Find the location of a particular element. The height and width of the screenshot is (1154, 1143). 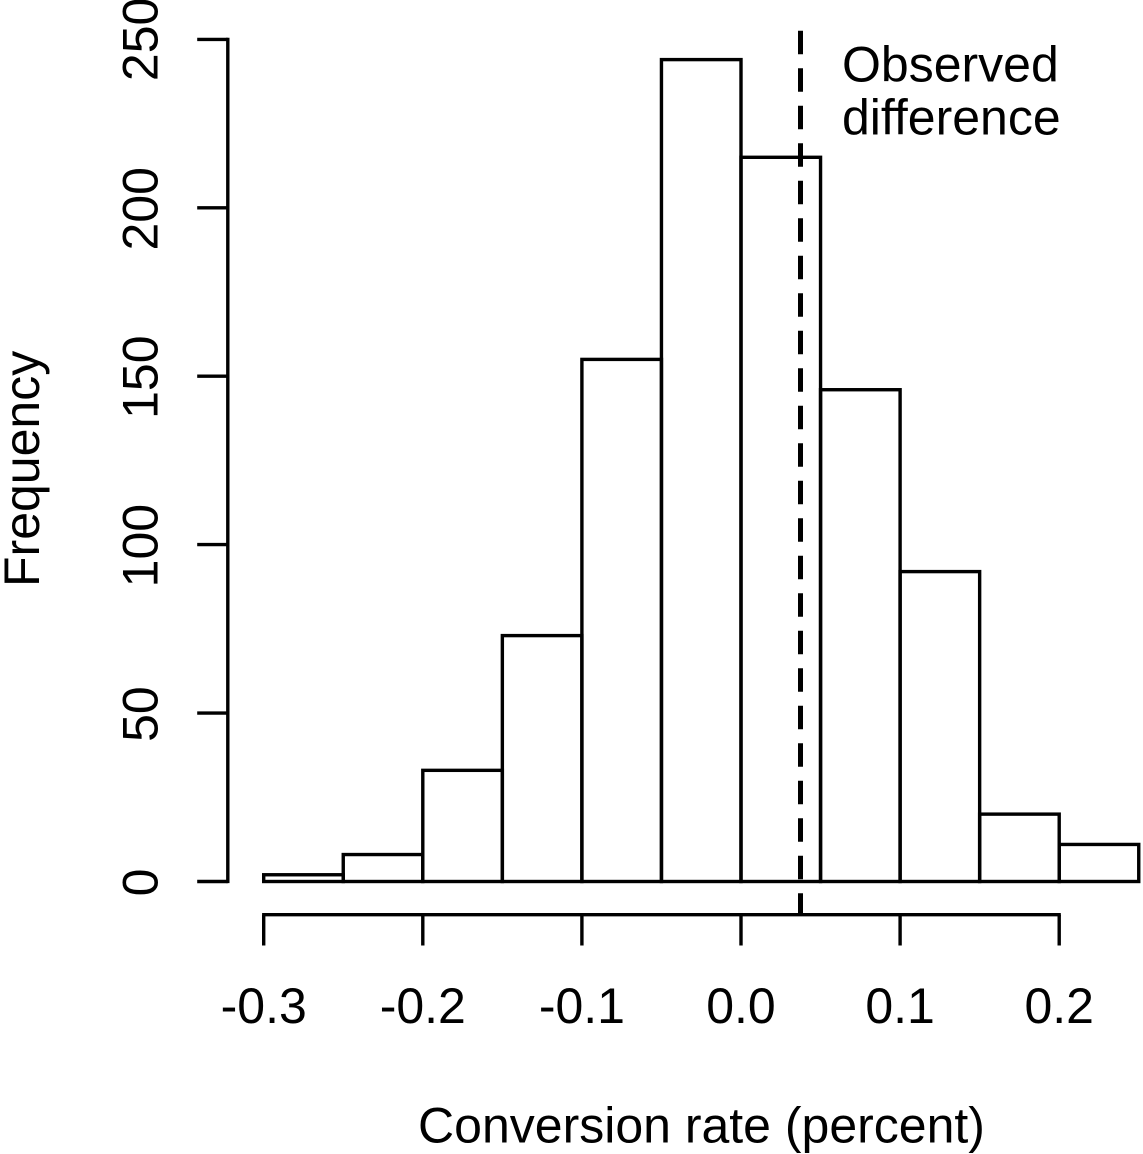

svg-text: 150 is located at coordinates (141, 376).